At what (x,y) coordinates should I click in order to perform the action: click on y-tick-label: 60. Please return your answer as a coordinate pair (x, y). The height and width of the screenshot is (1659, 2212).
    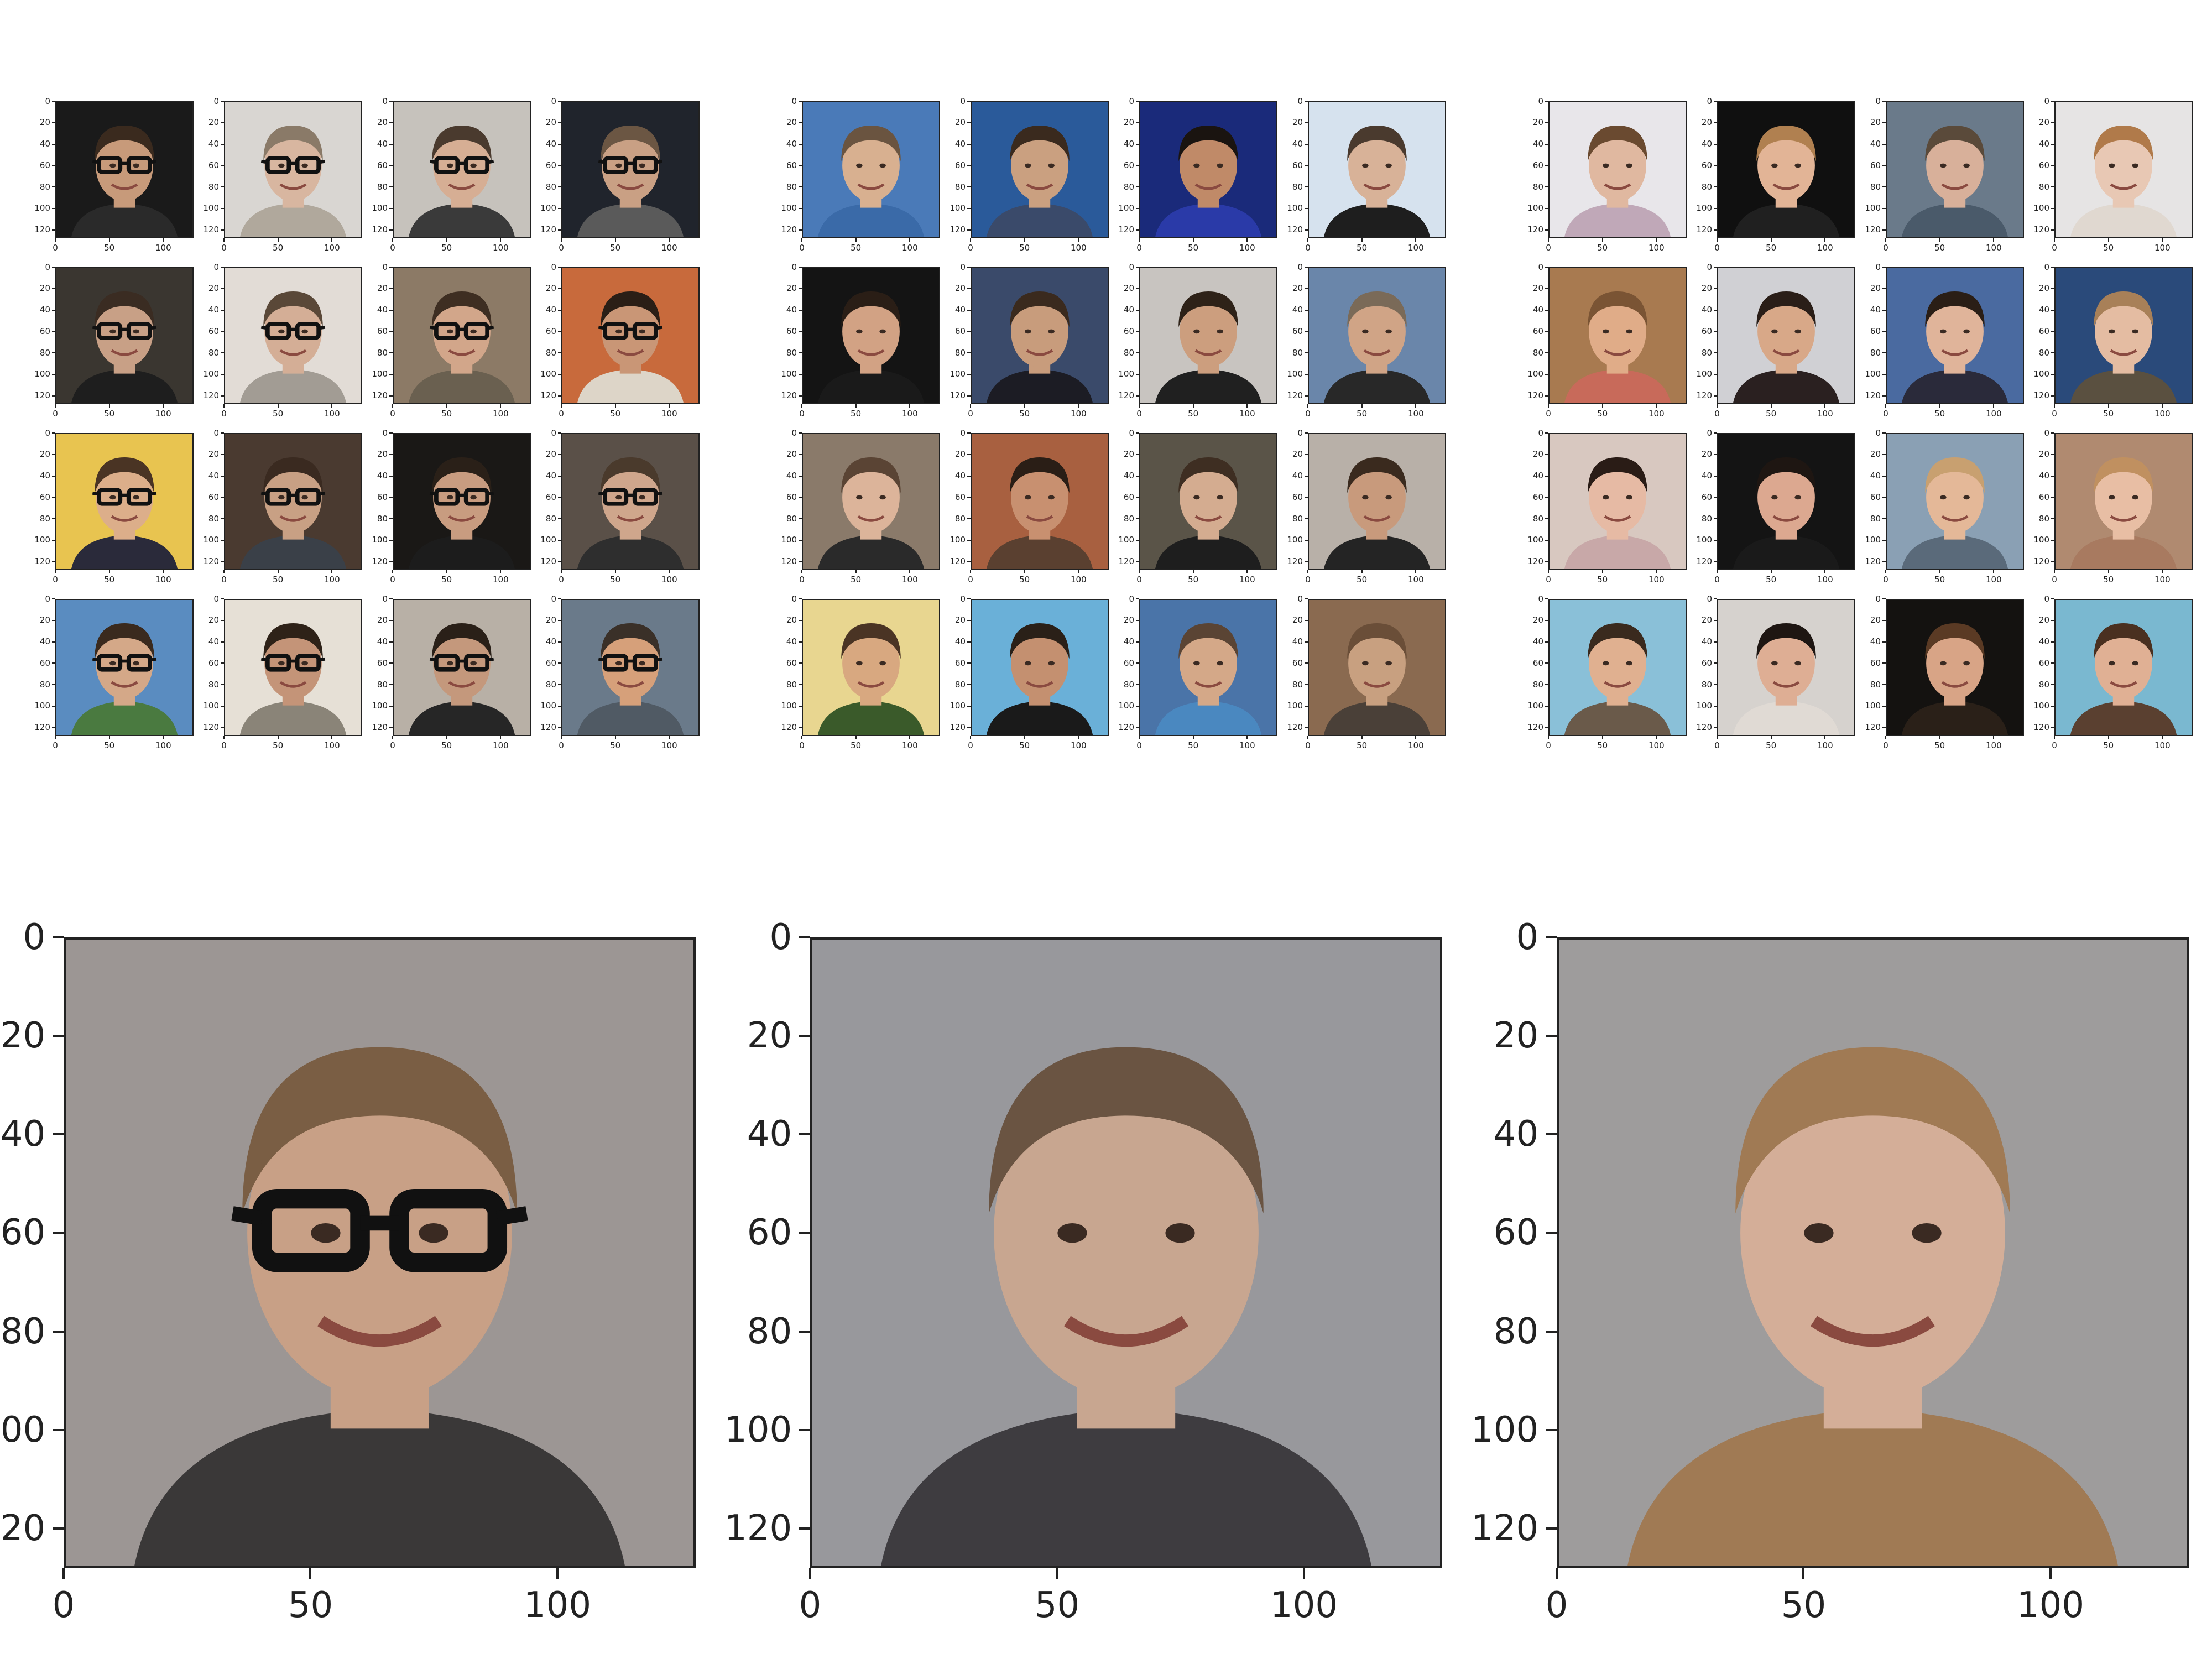
    Looking at the image, I should click on (1516, 1233).